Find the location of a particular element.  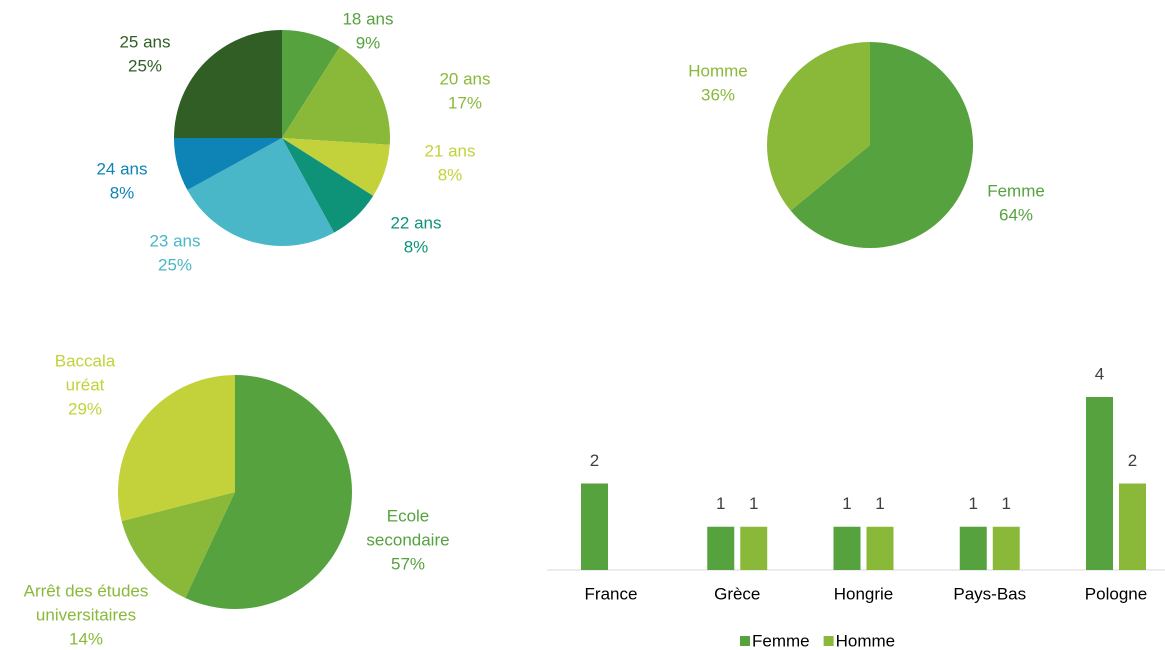

slice-label: 24 ans is located at coordinates (121, 168).